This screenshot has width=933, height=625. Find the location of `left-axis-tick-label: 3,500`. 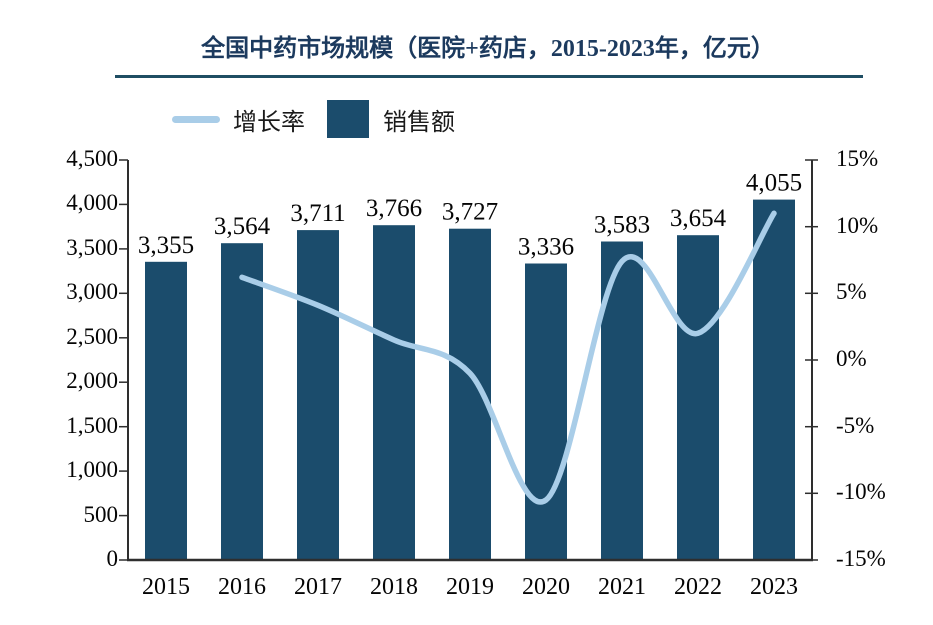

left-axis-tick-label: 3,500 is located at coordinates (92, 247).